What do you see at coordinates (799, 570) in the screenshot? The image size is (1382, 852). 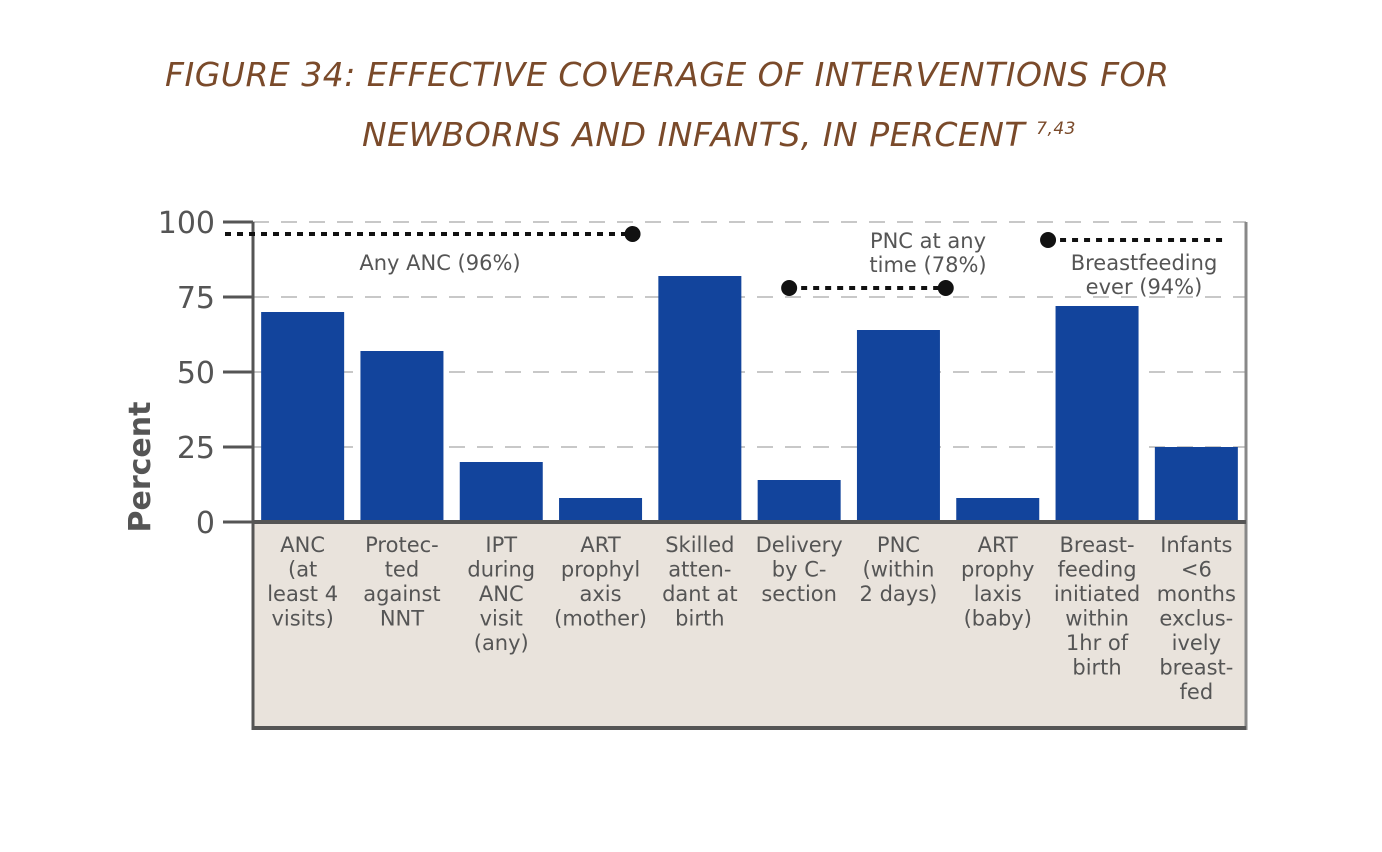 I see `category-label-5-line-1: by C-` at bounding box center [799, 570].